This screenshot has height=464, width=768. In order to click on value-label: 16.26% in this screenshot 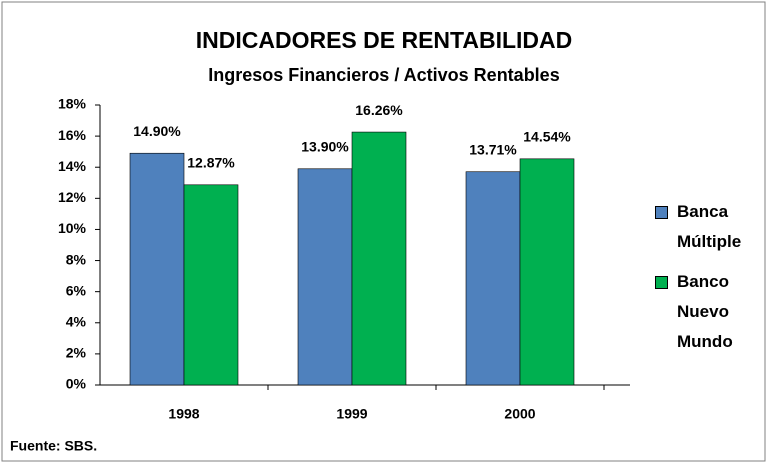, I will do `click(379, 110)`.